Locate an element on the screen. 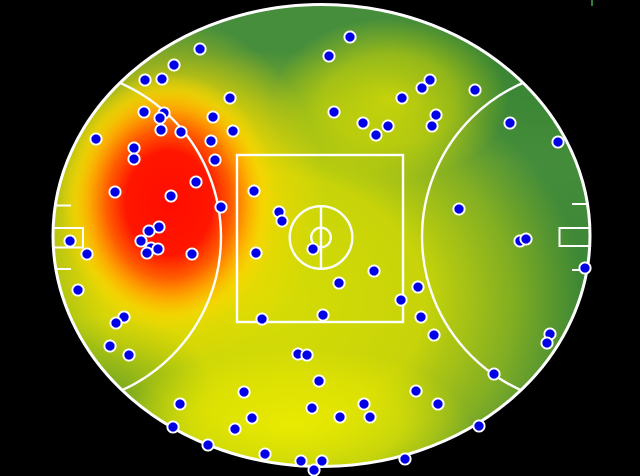 The height and width of the screenshot is (476, 640). centre-square is located at coordinates (320, 238).